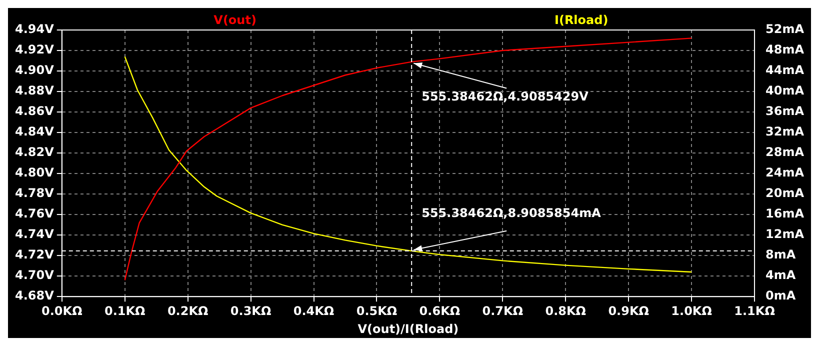 This screenshot has width=819, height=346. Describe the element at coordinates (691, 311) in the screenshot. I see `x-tick-label: 1.0KΩ` at that location.